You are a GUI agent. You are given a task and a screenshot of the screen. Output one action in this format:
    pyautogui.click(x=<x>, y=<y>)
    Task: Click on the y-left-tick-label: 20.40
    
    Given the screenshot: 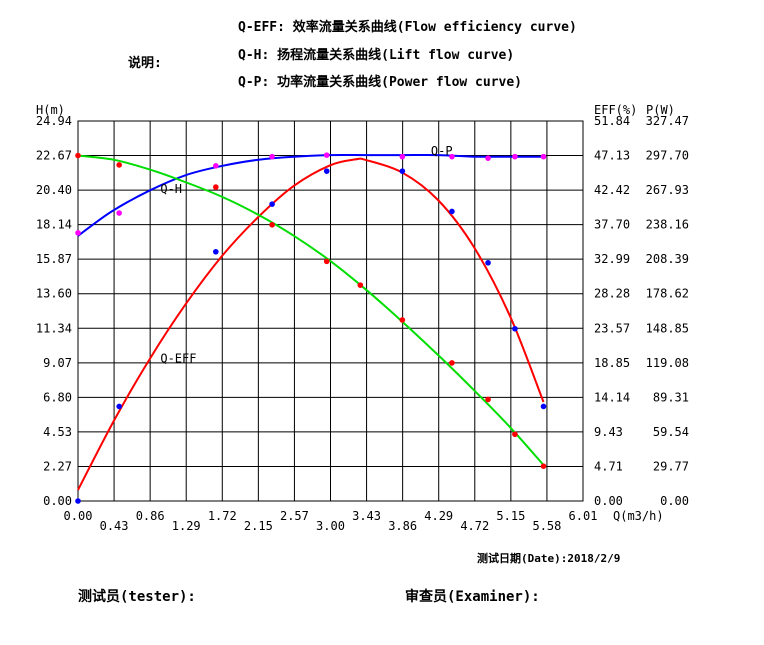 What is the action you would take?
    pyautogui.click(x=54, y=190)
    